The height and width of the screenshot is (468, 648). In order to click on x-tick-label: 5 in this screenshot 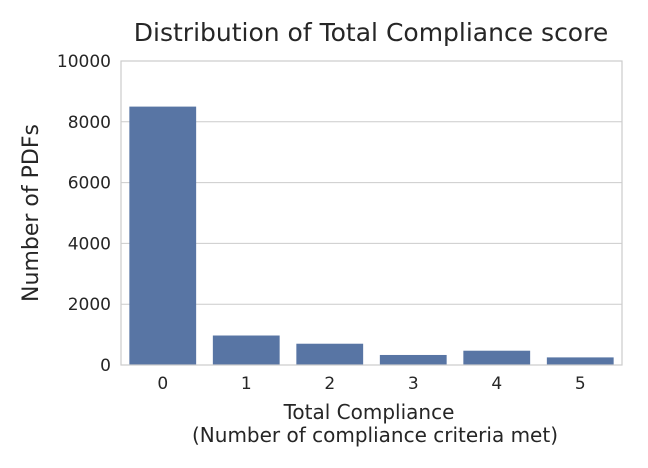, I will do `click(580, 384)`.